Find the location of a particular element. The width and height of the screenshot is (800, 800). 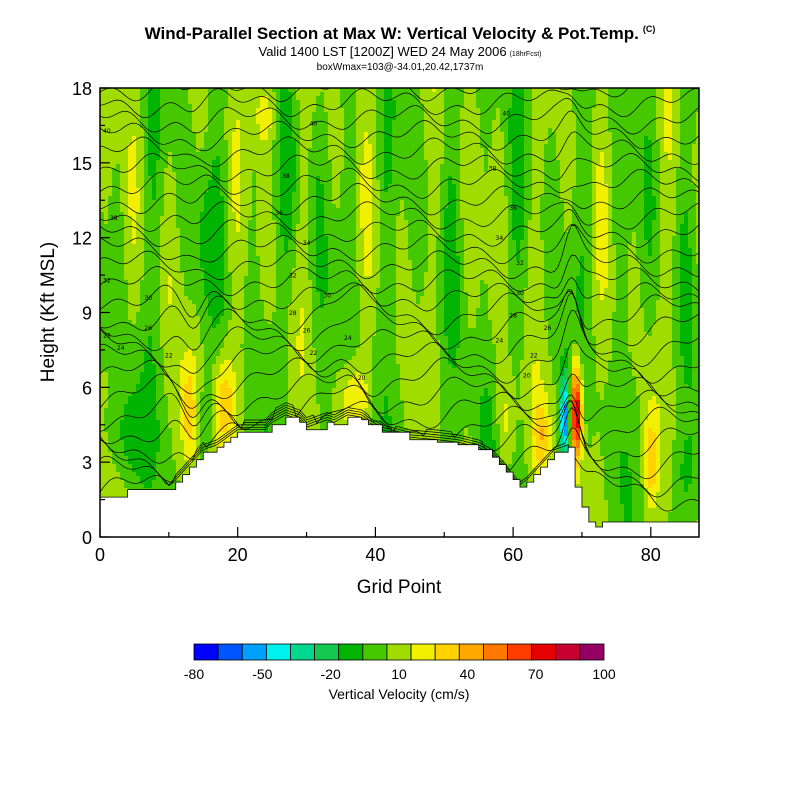

colorbar: -80 -50 -20 10 40 70 100 is located at coordinates (400, 662).